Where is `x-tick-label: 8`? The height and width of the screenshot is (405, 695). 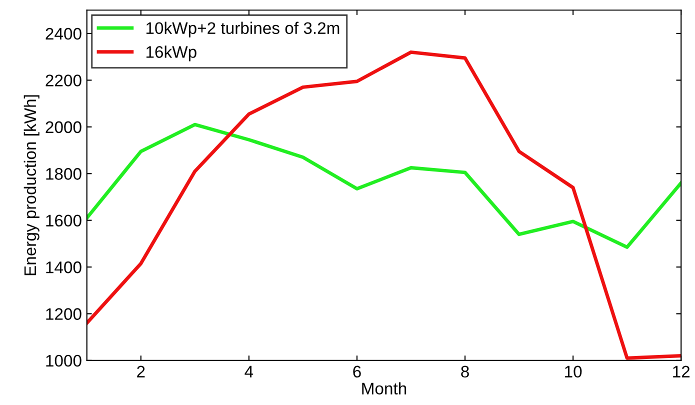
x-tick-label: 8 is located at coordinates (465, 372).